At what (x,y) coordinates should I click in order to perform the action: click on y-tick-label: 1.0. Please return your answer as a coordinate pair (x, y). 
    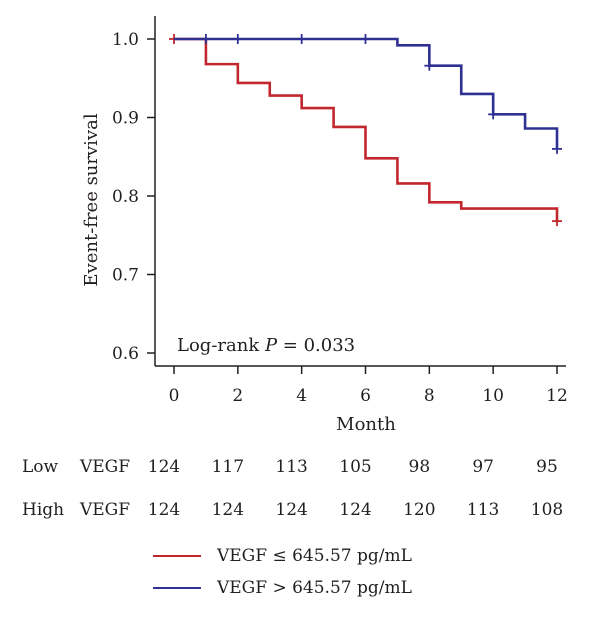
    Looking at the image, I should click on (125, 40).